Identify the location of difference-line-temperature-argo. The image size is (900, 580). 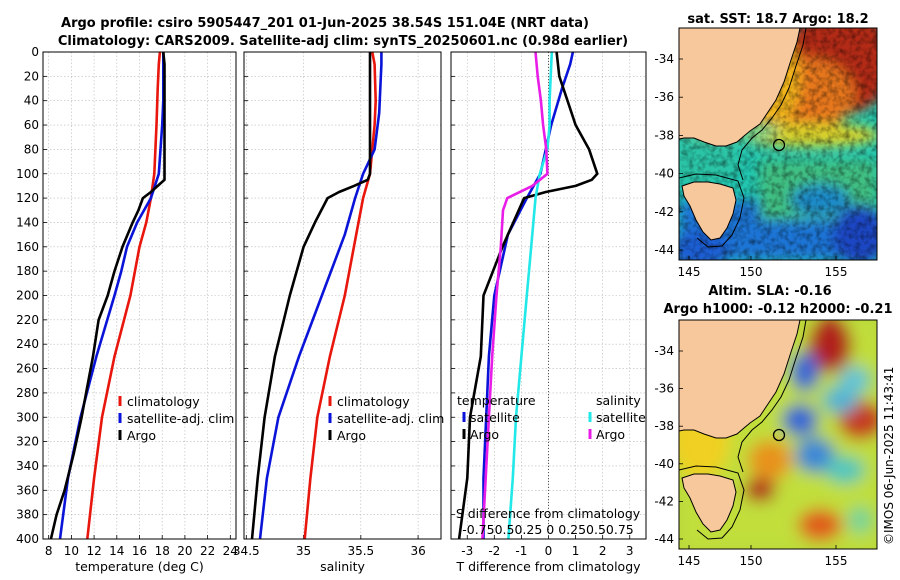
(528, 295).